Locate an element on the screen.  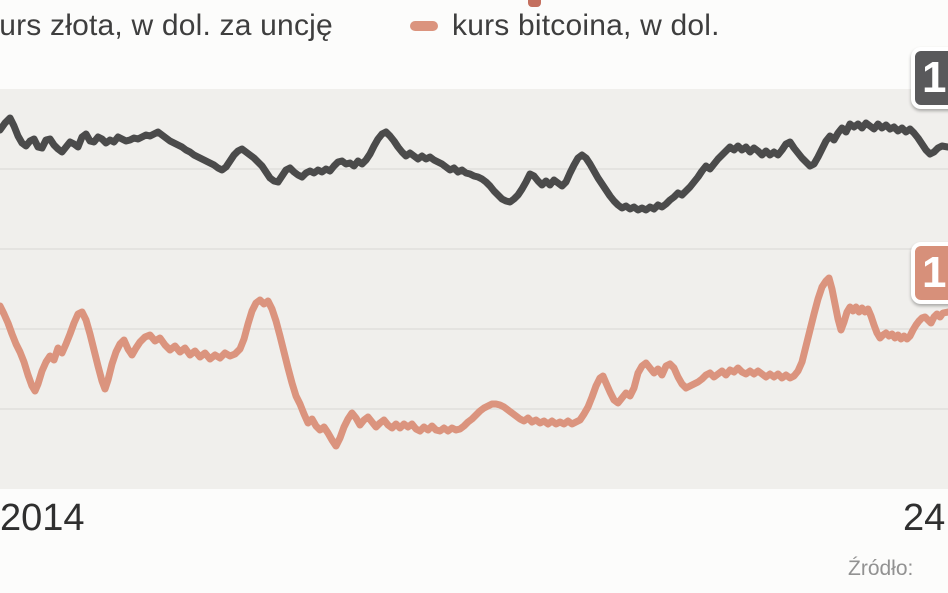
cropped-top-marker is located at coordinates (534, 3).